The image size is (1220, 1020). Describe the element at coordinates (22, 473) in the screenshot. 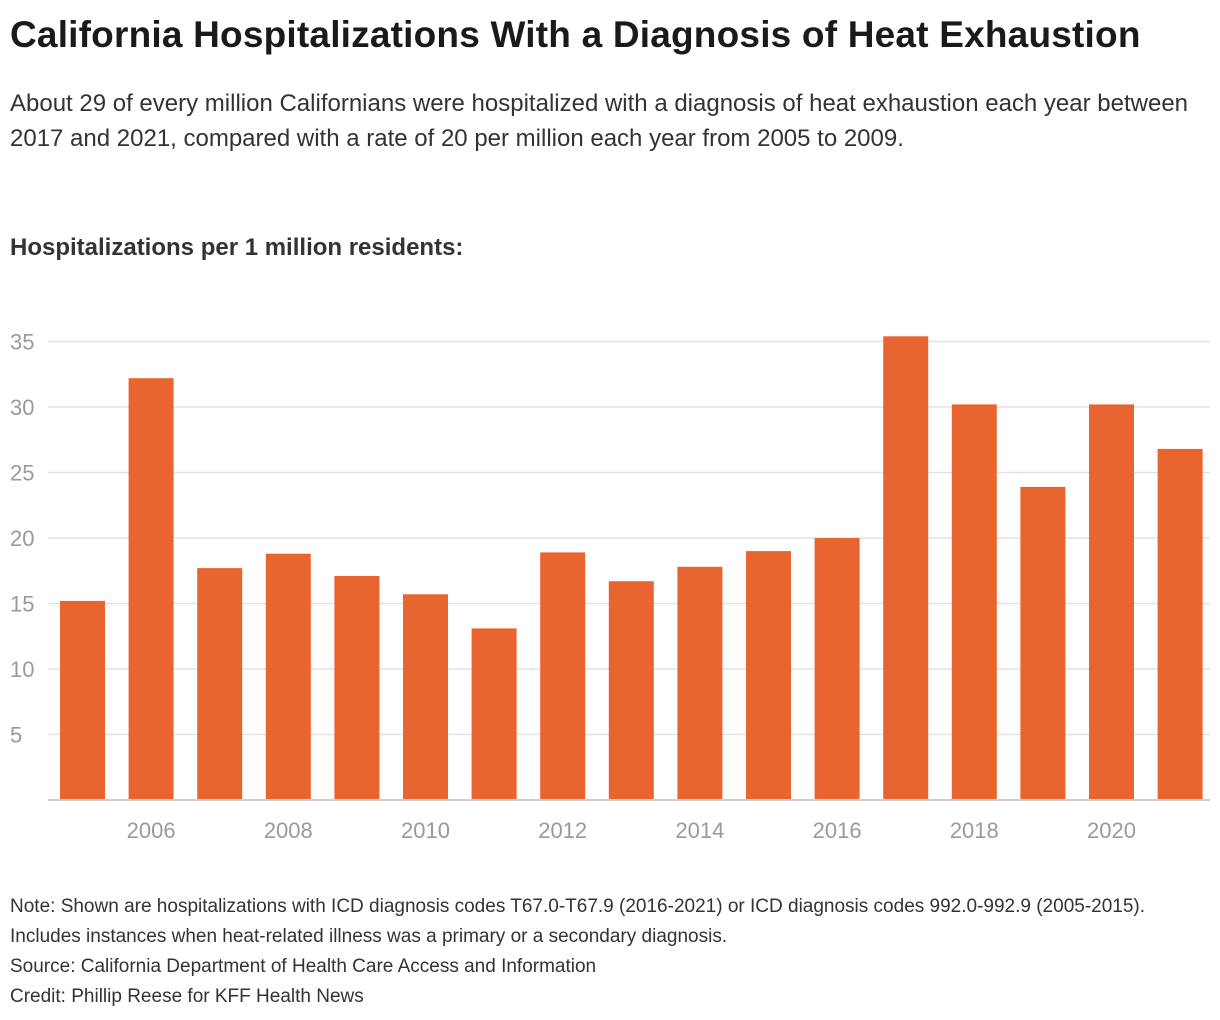

I see `y-tick-label: 25` at that location.